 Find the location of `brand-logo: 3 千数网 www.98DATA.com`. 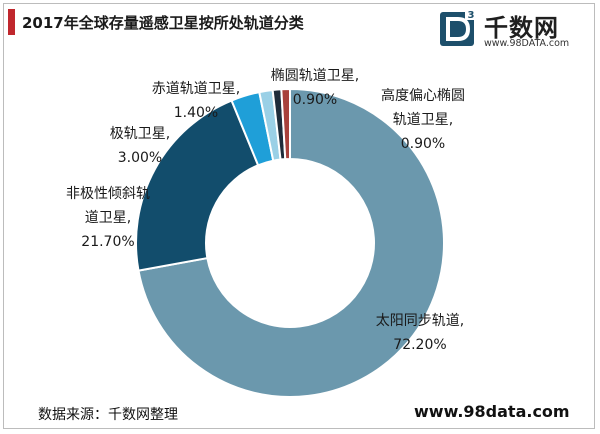

brand-logo: 3 千数网 www.98DATA.com is located at coordinates (511, 29).